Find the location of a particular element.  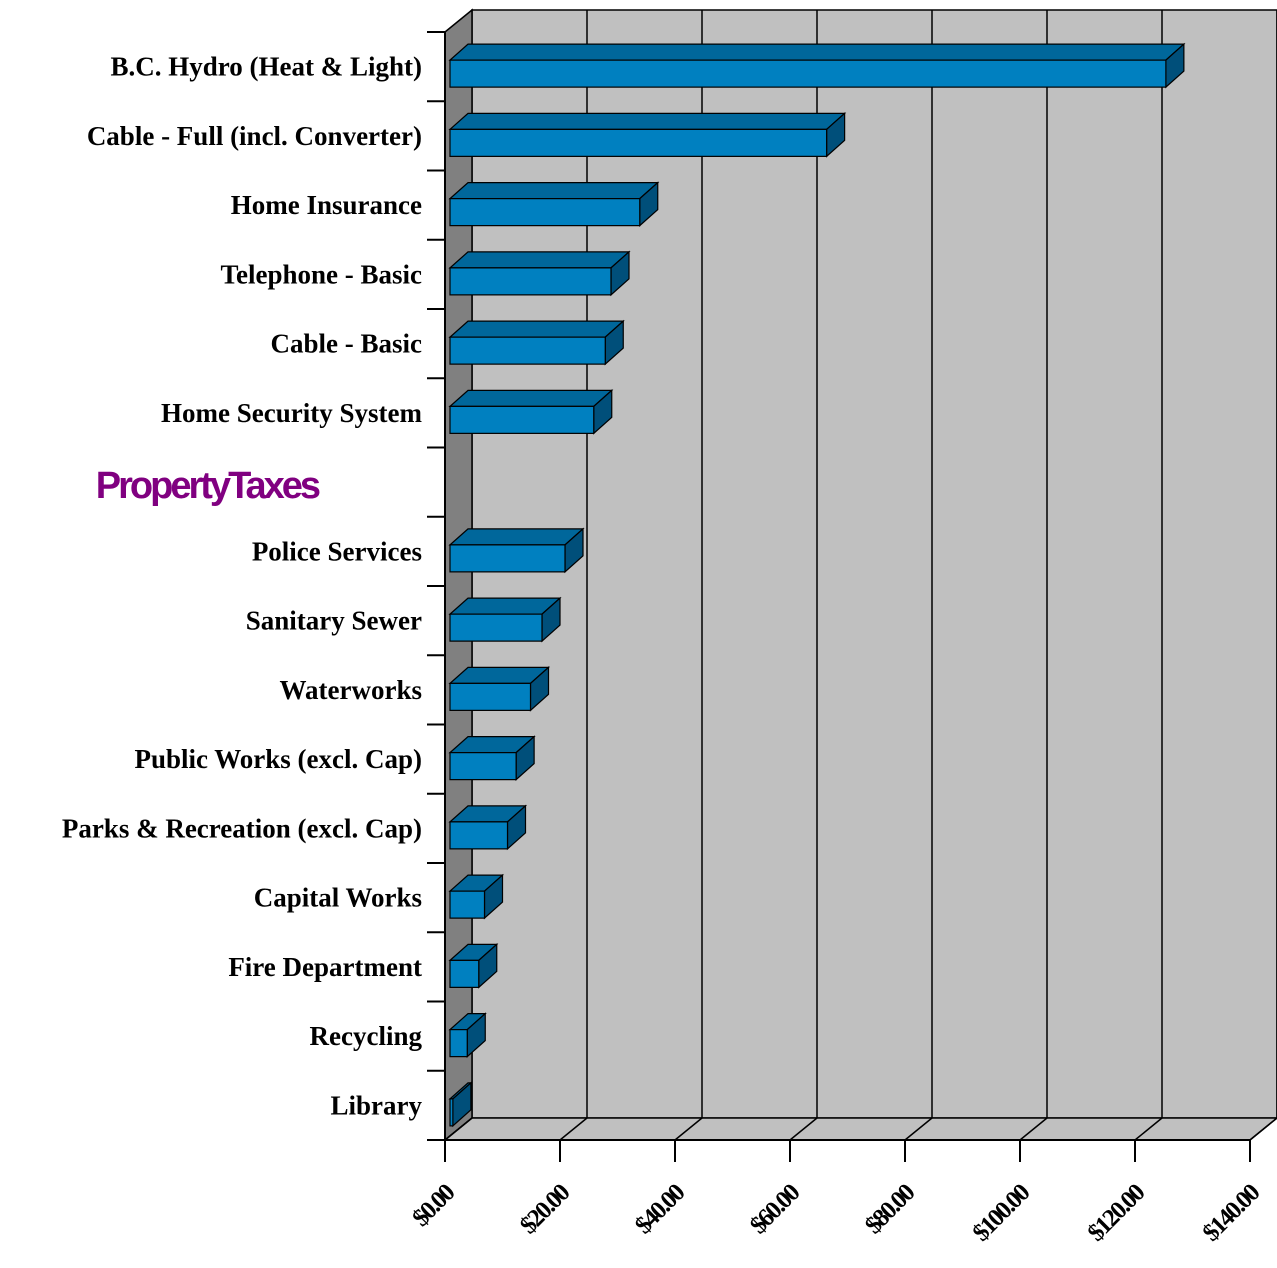

x-tick-label: $100.00 is located at coordinates (1002, 1213).